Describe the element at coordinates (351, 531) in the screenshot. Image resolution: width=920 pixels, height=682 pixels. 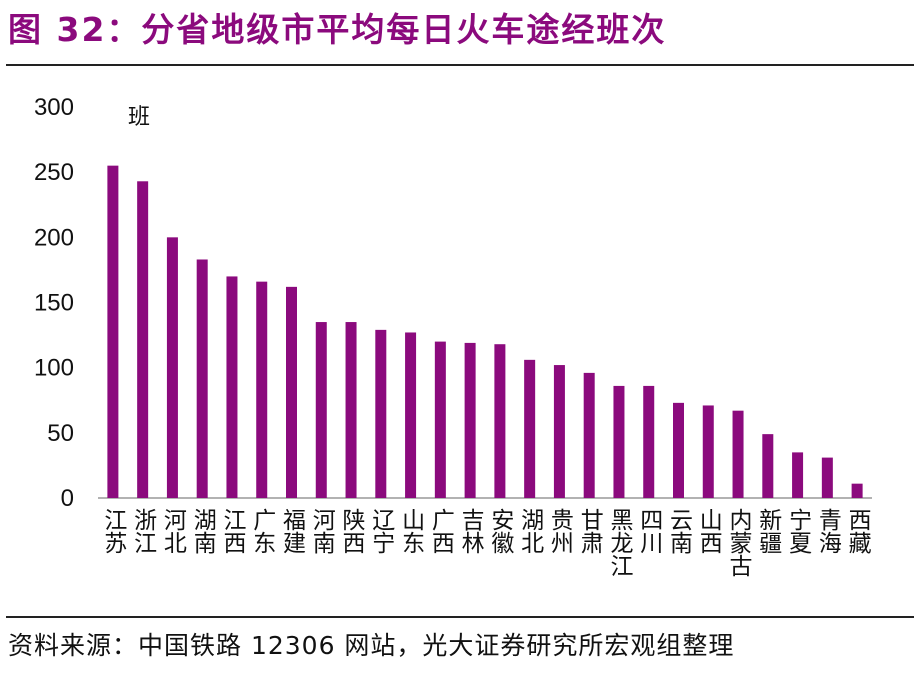
I see `x-tick-label: 陕西` at that location.